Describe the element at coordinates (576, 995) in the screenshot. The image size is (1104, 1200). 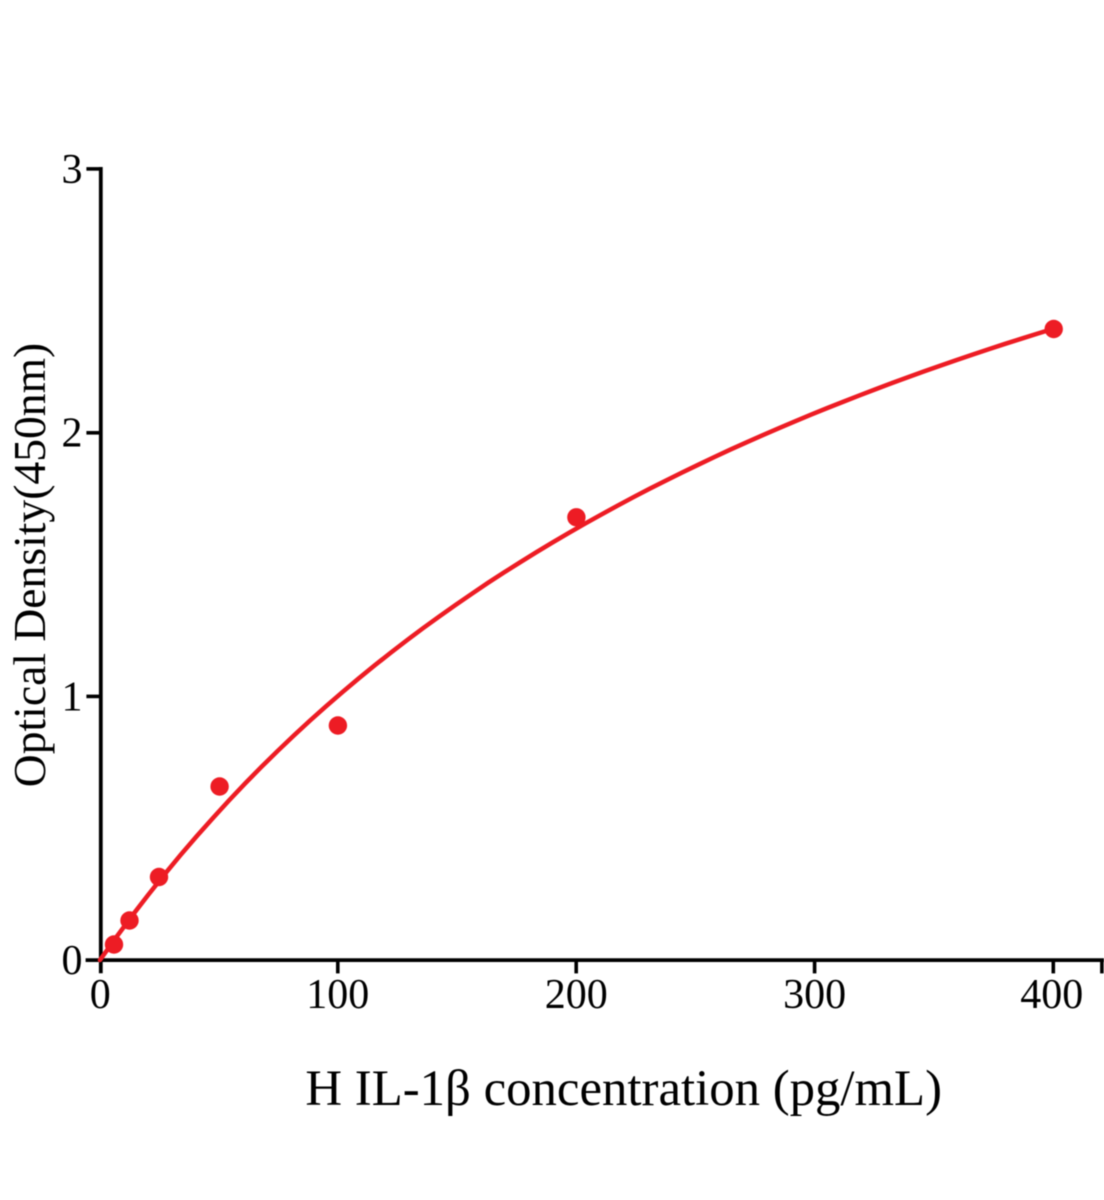
I see `svg-text: 200` at that location.